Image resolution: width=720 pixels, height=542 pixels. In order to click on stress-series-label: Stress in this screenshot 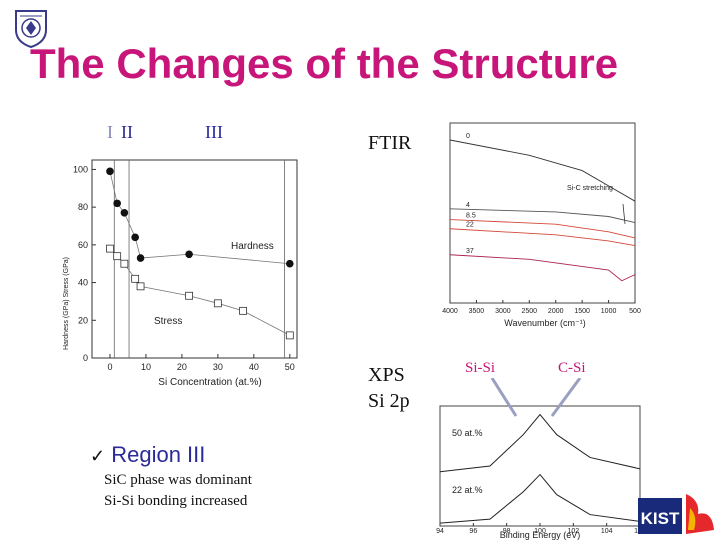, I will do `click(168, 321)`.